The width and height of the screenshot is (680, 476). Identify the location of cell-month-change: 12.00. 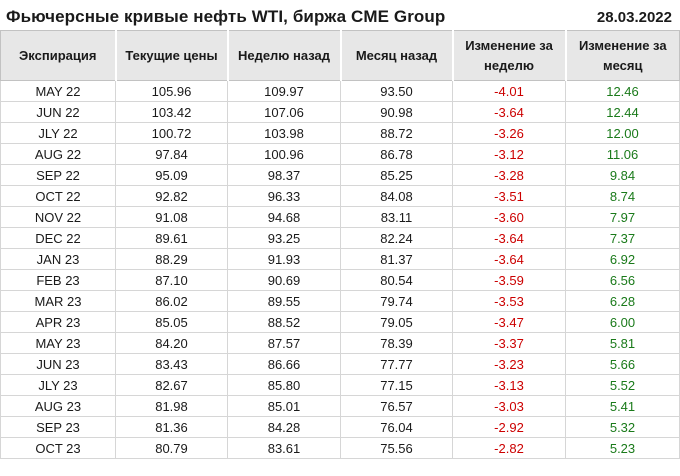
(622, 133).